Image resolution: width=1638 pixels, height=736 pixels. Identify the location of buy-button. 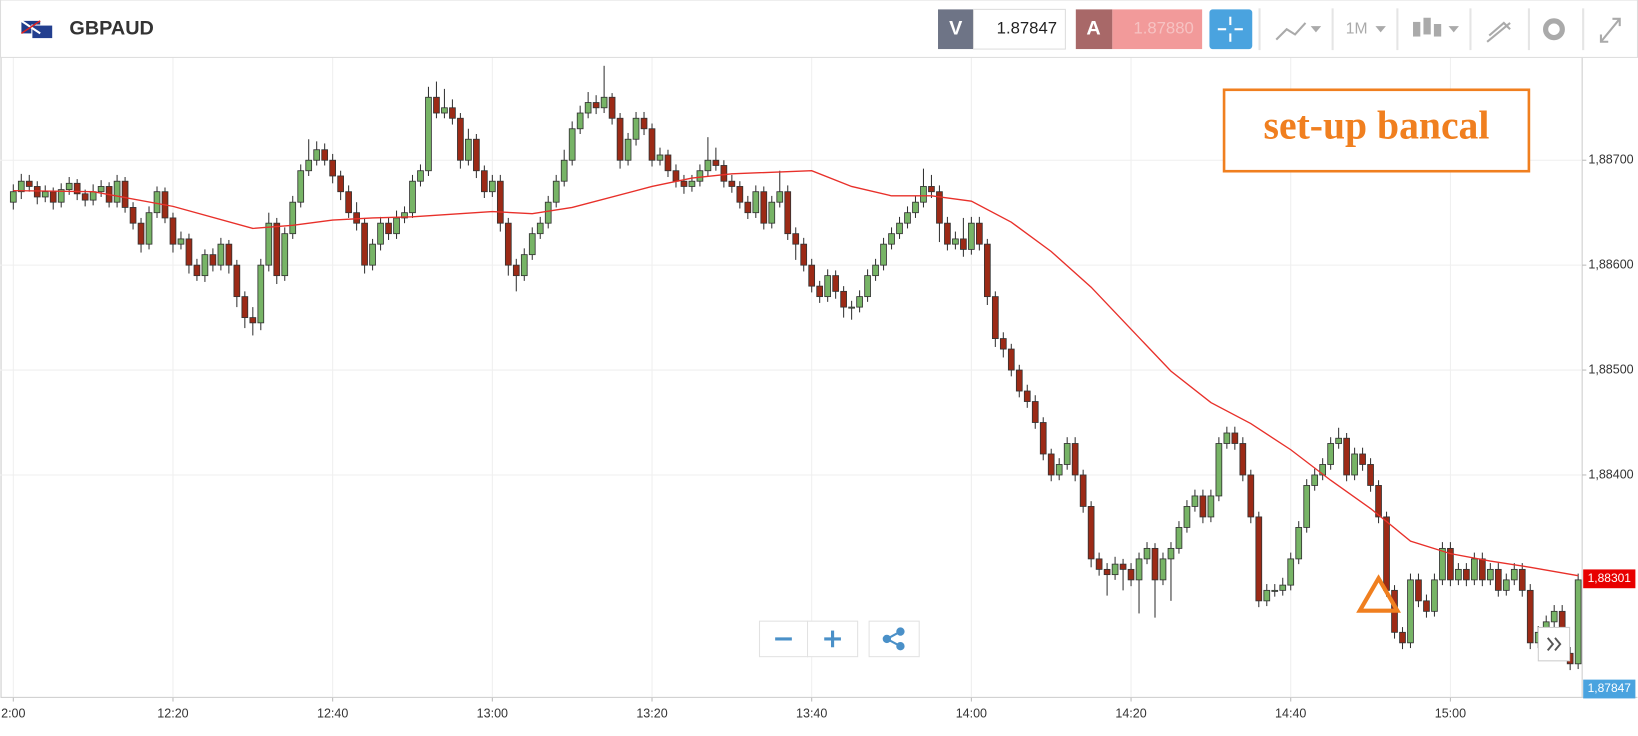
(1094, 29).